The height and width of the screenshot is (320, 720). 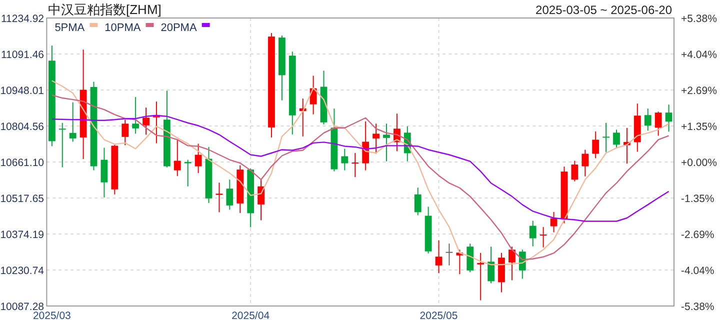 I want to click on y-tick-label: 10804.56, so click(x=22, y=127).